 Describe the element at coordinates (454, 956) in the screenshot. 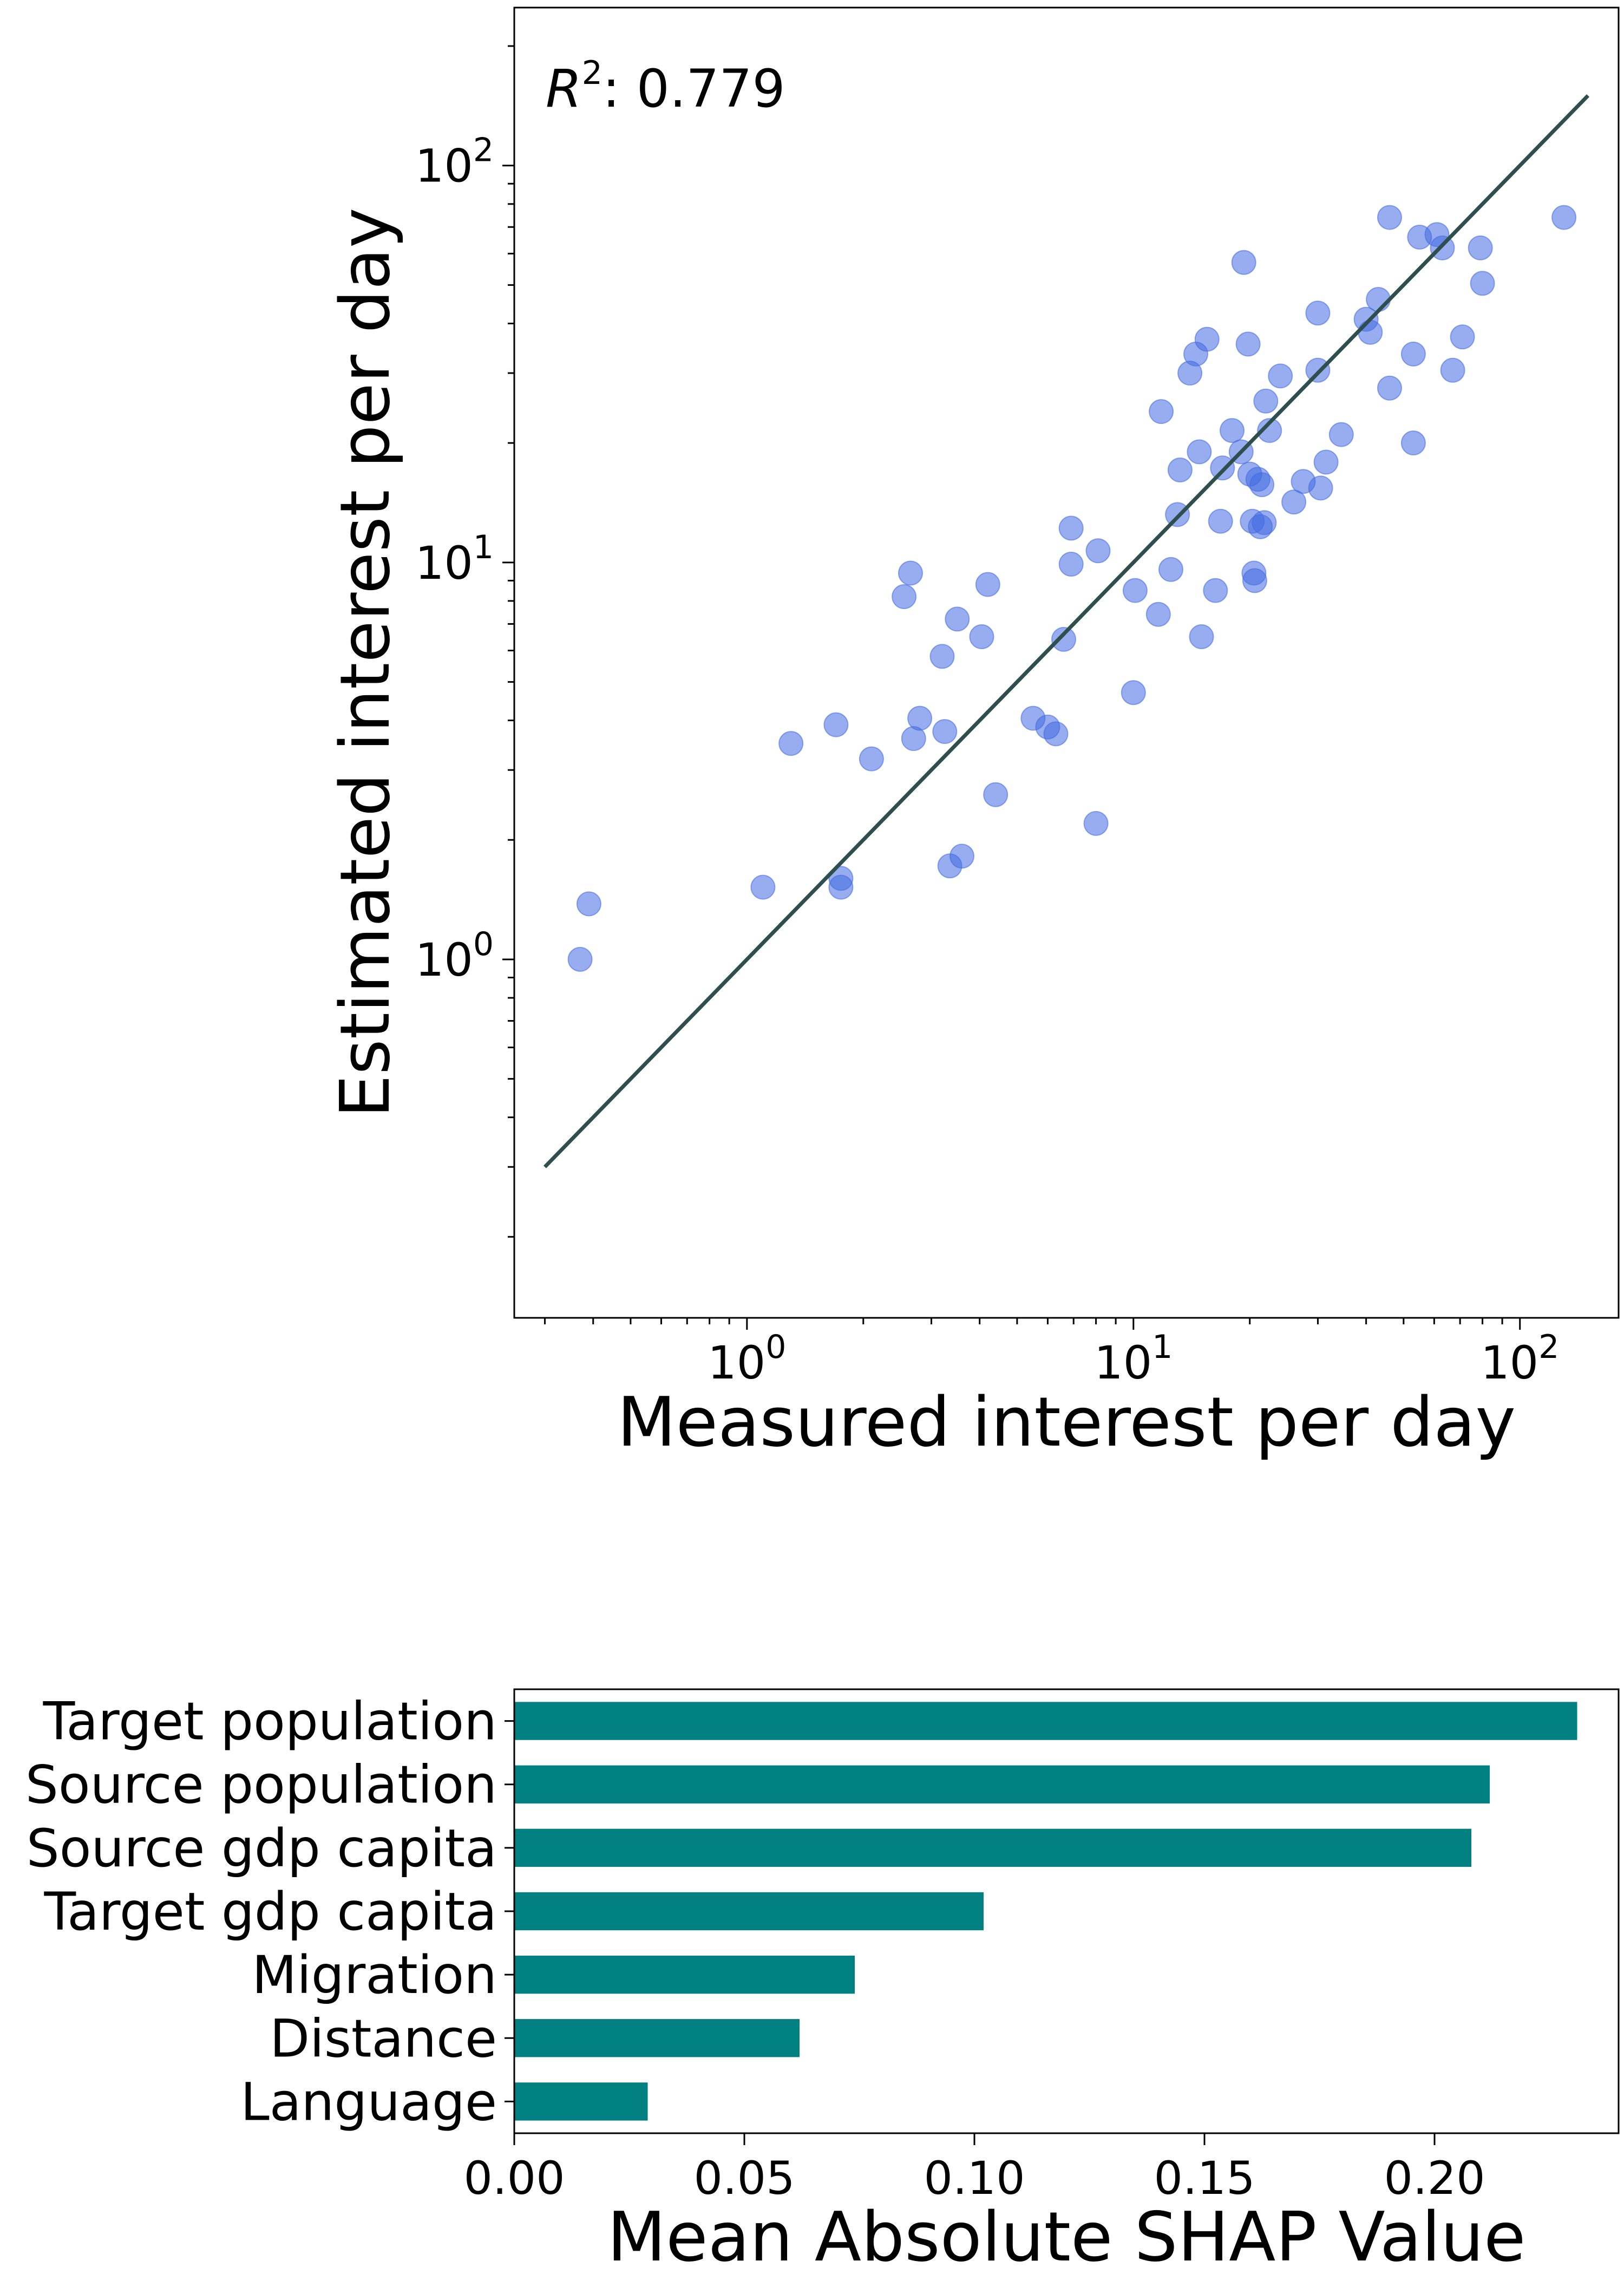

I see `y-tick-label: 10⁰` at that location.